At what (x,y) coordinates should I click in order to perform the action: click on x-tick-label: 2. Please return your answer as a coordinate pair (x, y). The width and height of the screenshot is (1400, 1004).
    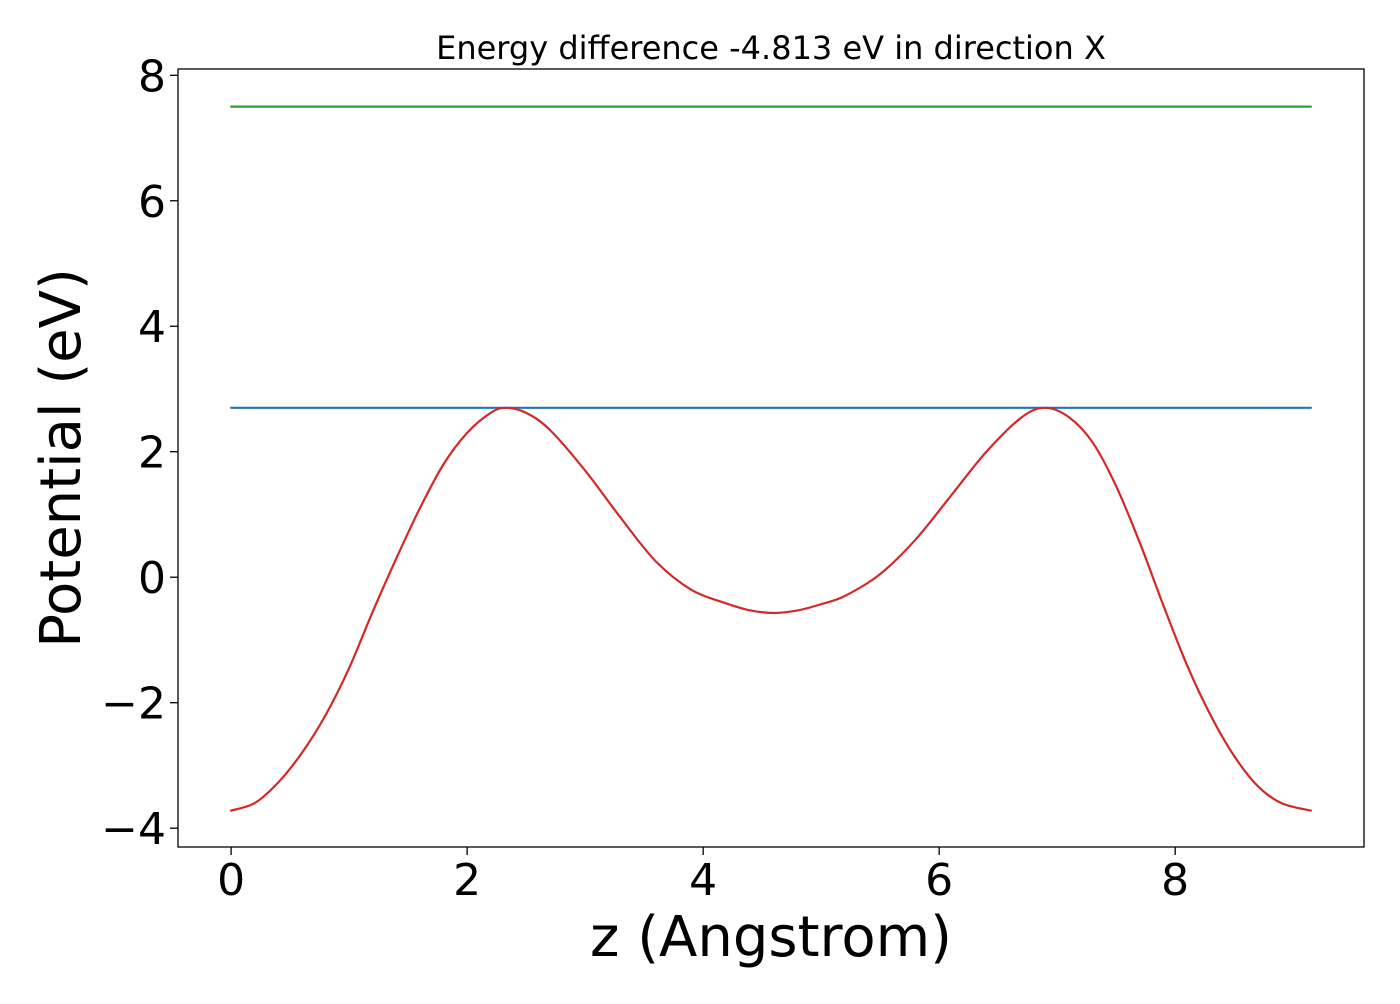
    Looking at the image, I should click on (467, 880).